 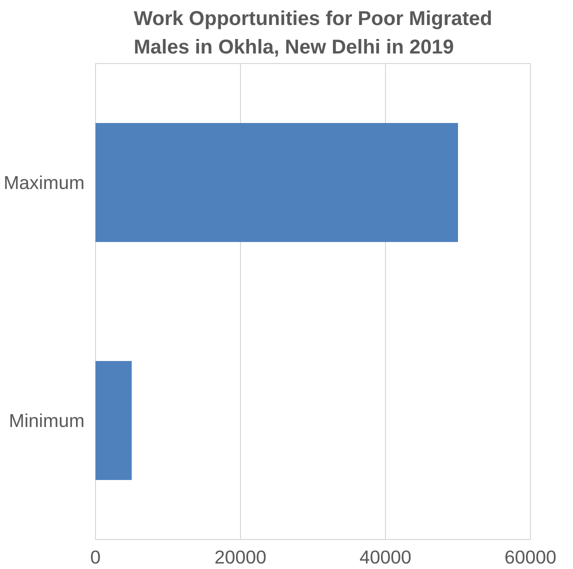 I want to click on x-tick-label: 40000, so click(x=386, y=557).